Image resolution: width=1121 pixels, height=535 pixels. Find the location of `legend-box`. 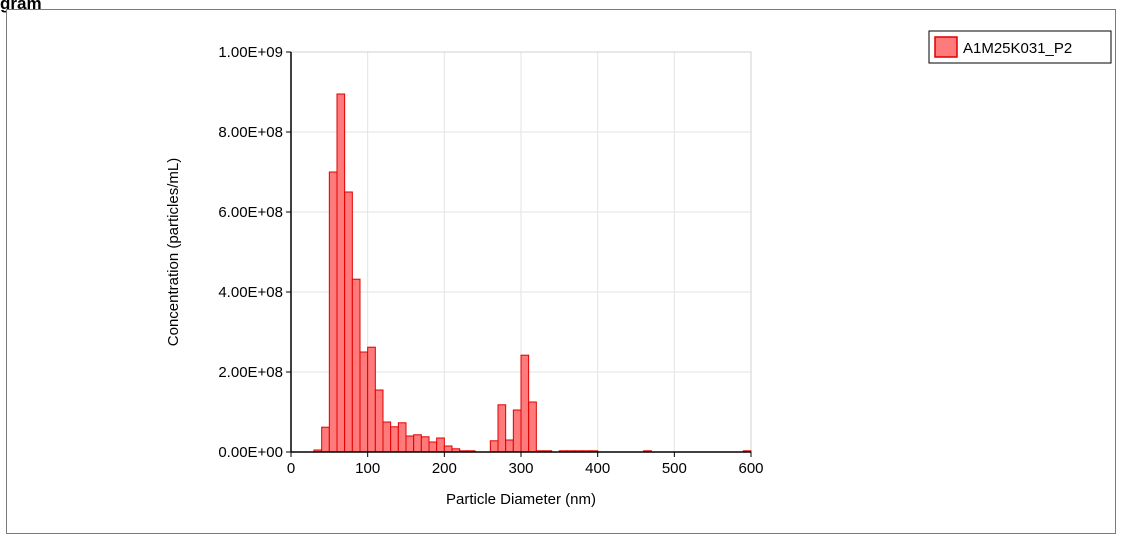

legend-box is located at coordinates (1020, 47).